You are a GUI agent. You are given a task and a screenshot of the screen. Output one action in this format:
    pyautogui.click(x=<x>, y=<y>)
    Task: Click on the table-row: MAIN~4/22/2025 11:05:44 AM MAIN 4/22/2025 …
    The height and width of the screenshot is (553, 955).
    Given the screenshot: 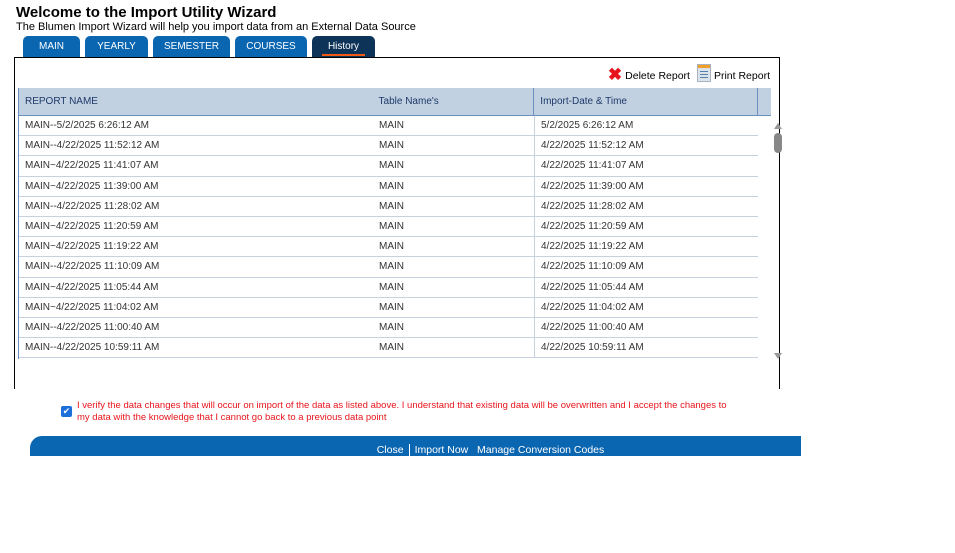 What is the action you would take?
    pyautogui.click(x=388, y=287)
    